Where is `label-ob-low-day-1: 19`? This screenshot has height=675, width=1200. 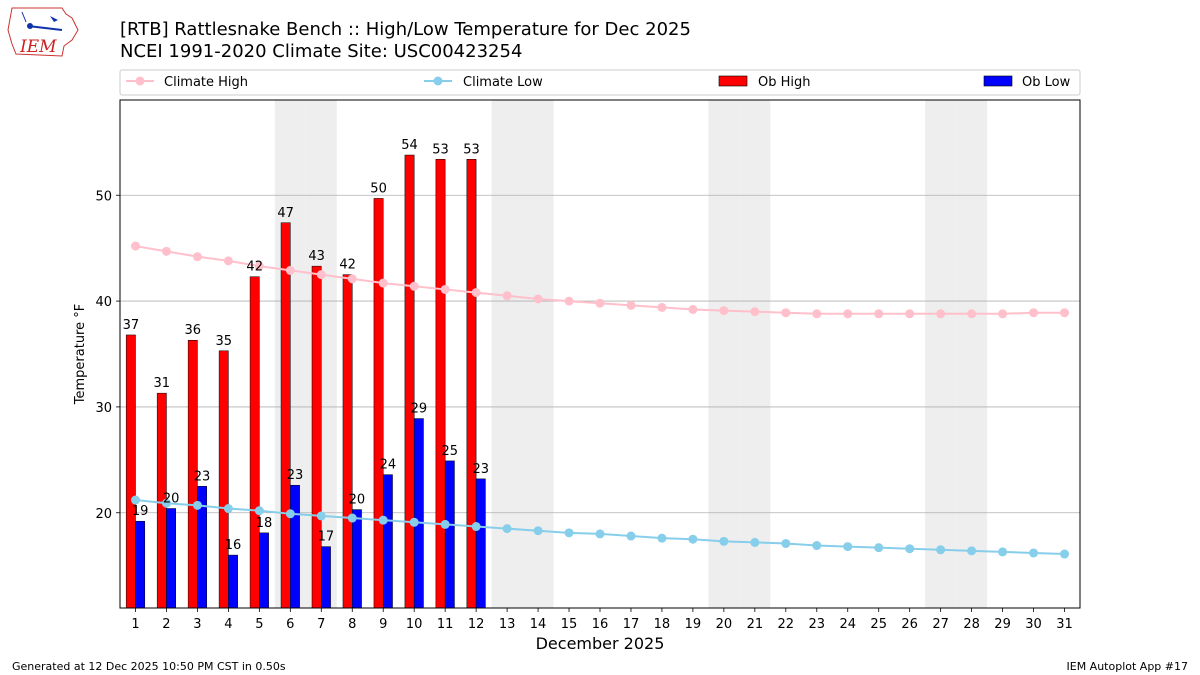
label-ob-low-day-1: 19 is located at coordinates (140, 511).